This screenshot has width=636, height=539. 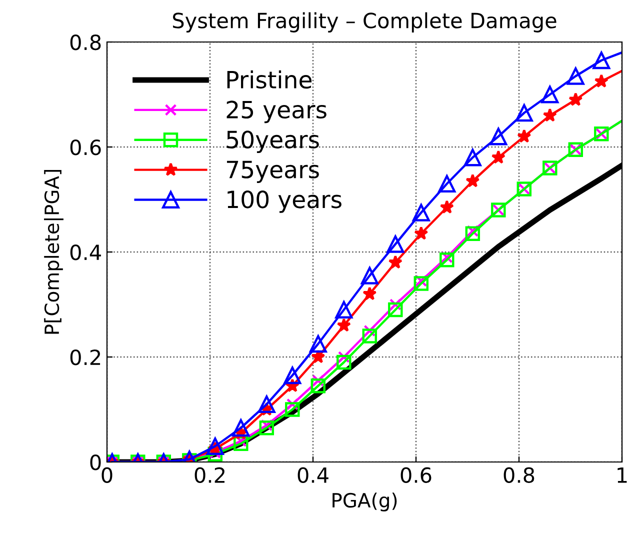 What do you see at coordinates (107, 475) in the screenshot?
I see `x-tick-label: 0` at bounding box center [107, 475].